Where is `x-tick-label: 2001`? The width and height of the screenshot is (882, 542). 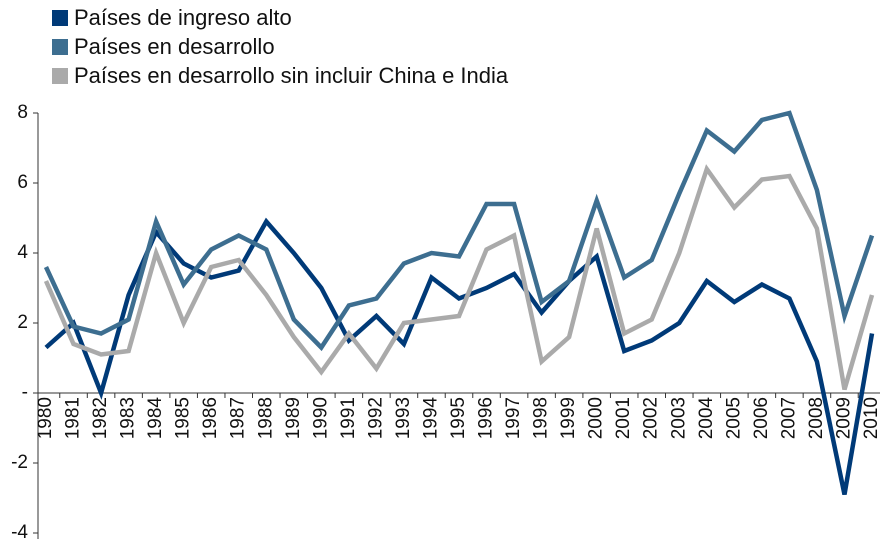 x-tick-label: 2001 is located at coordinates (623, 418).